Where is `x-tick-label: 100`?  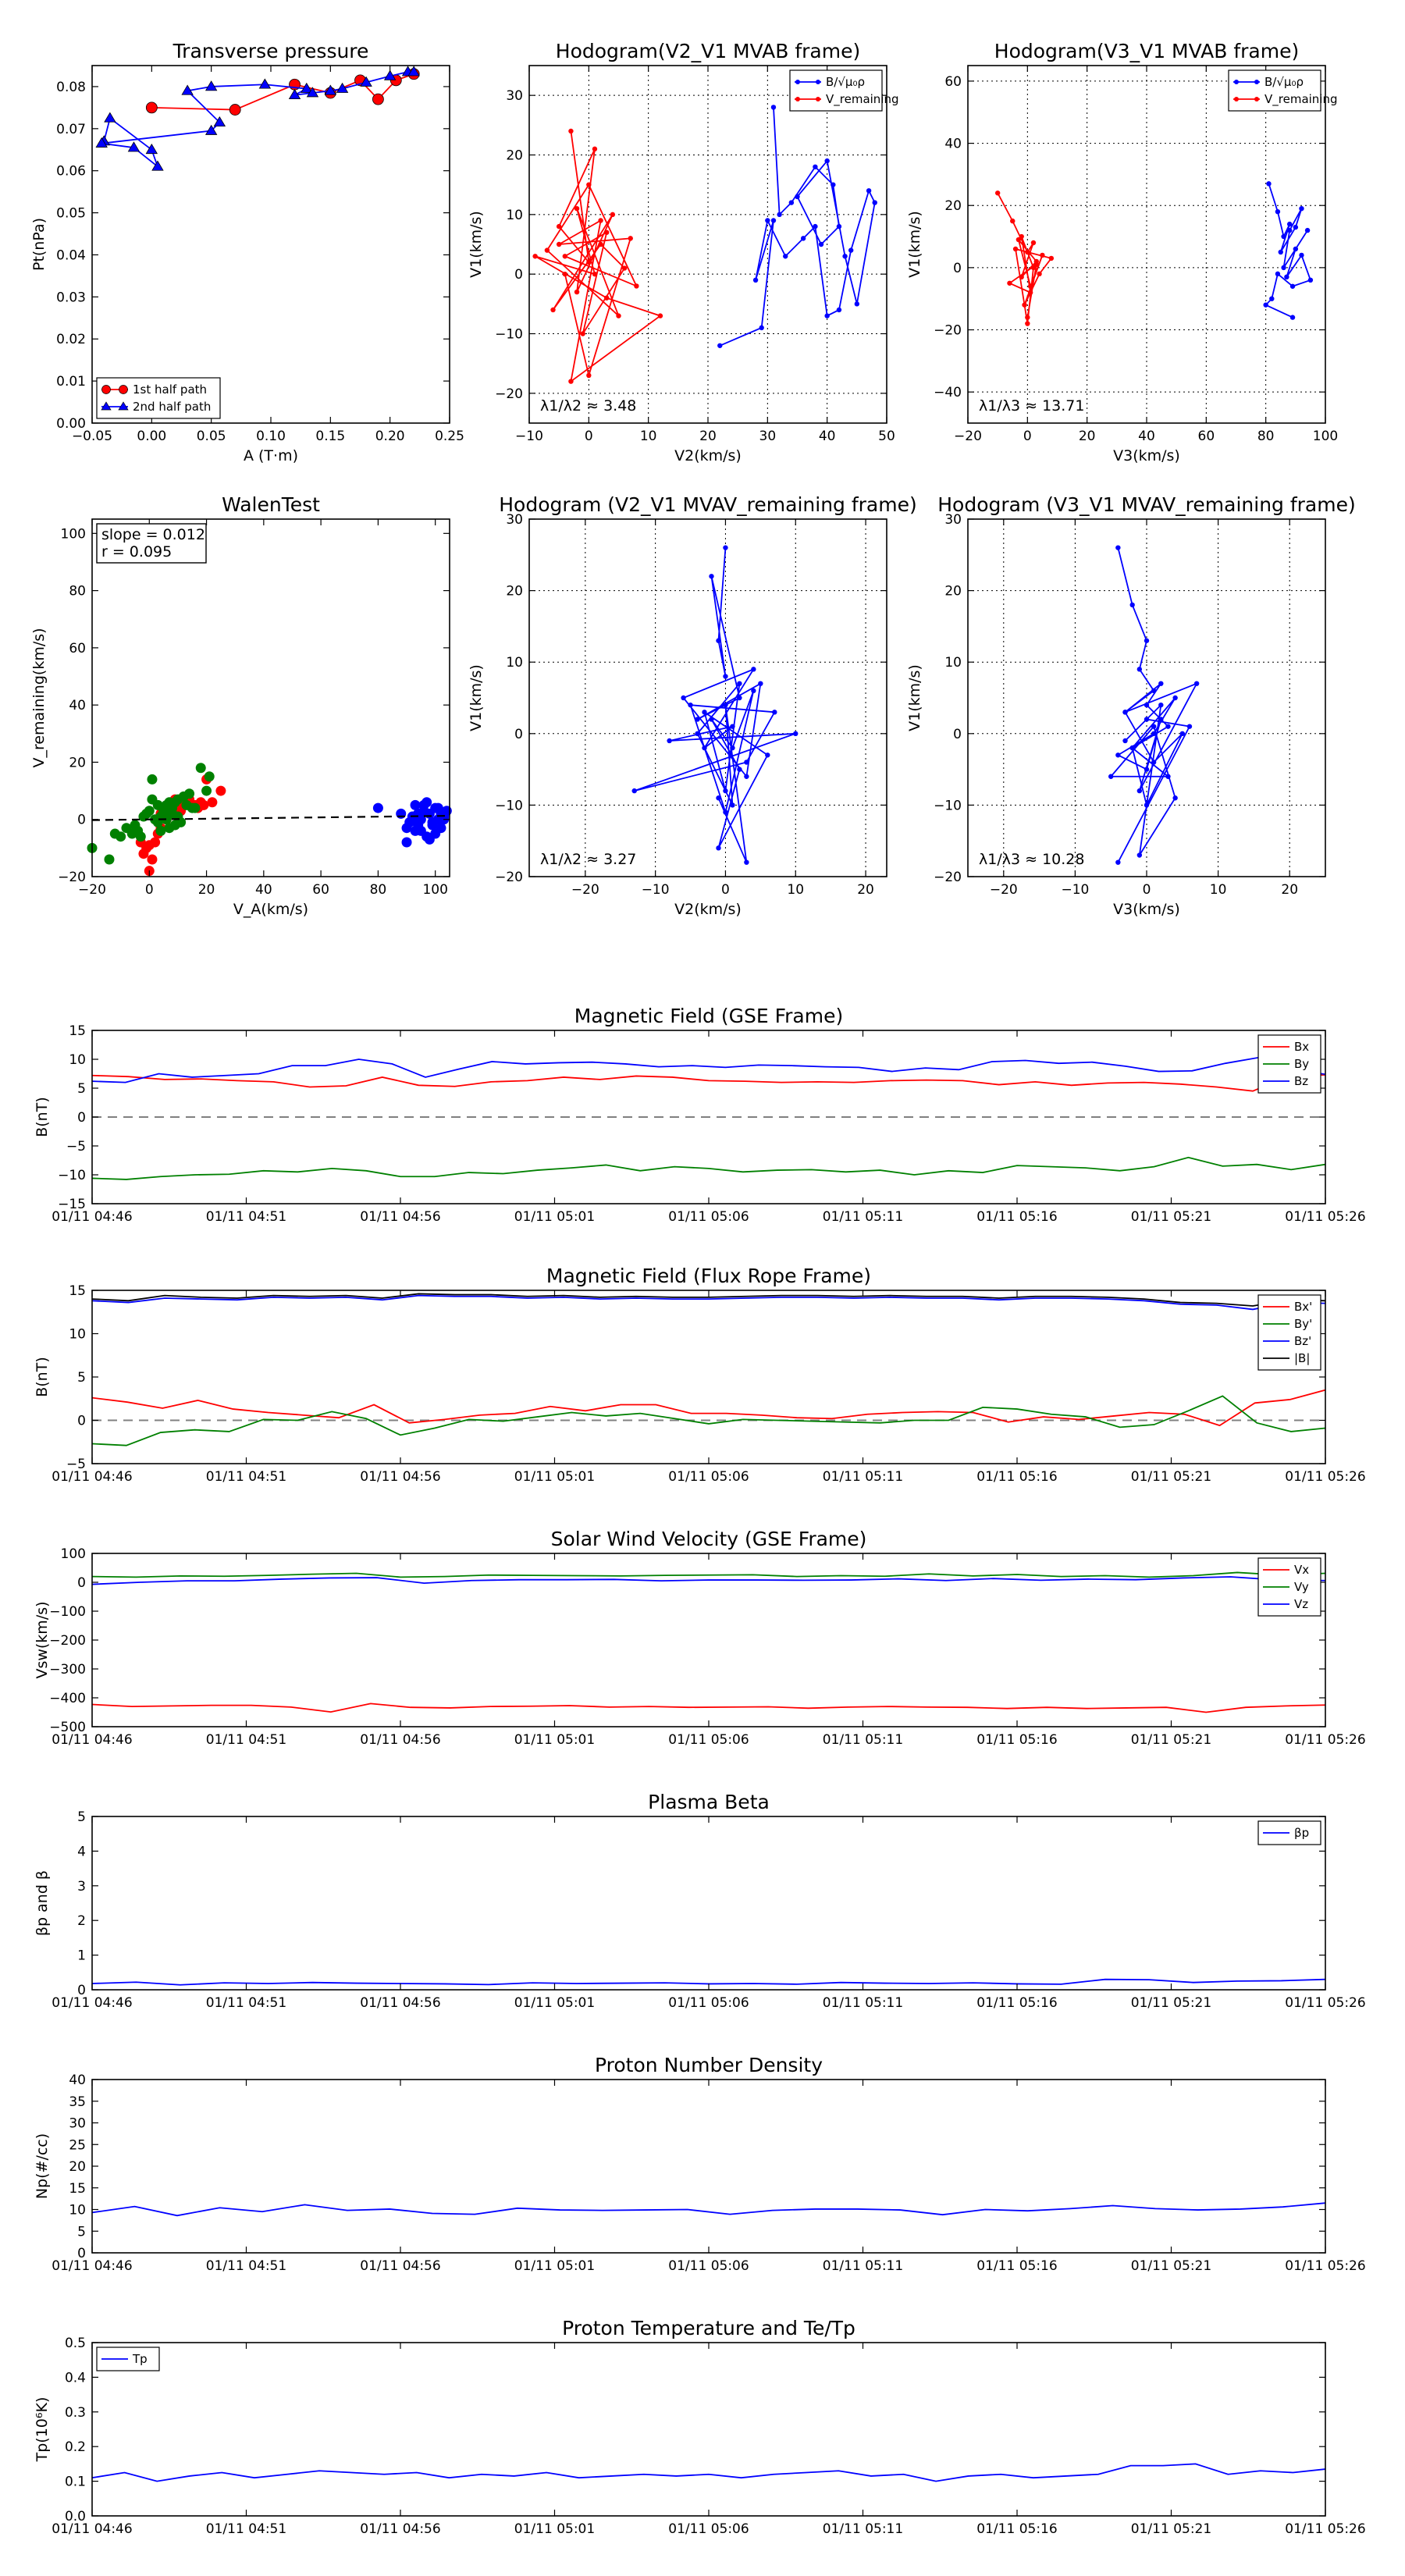
x-tick-label: 100 is located at coordinates (1325, 436).